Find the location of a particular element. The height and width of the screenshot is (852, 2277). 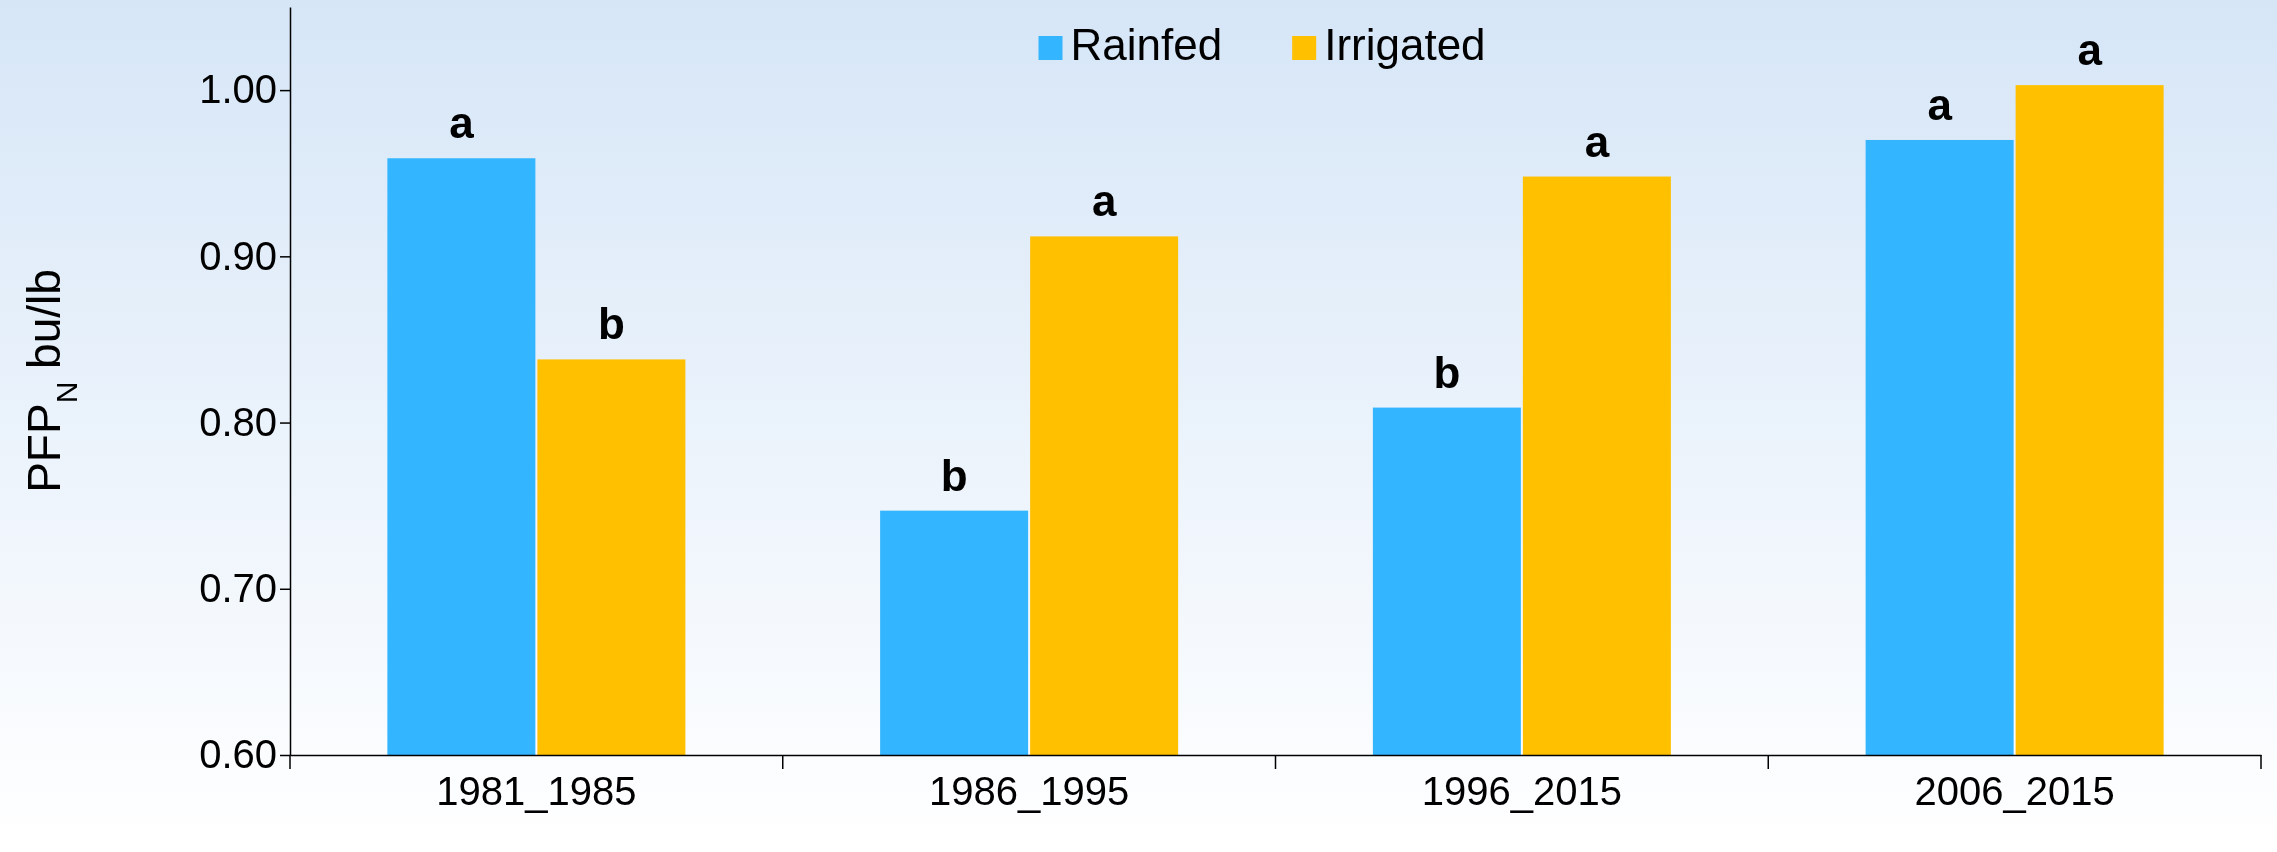

x-tick-label: 1981_1985 is located at coordinates (536, 791).